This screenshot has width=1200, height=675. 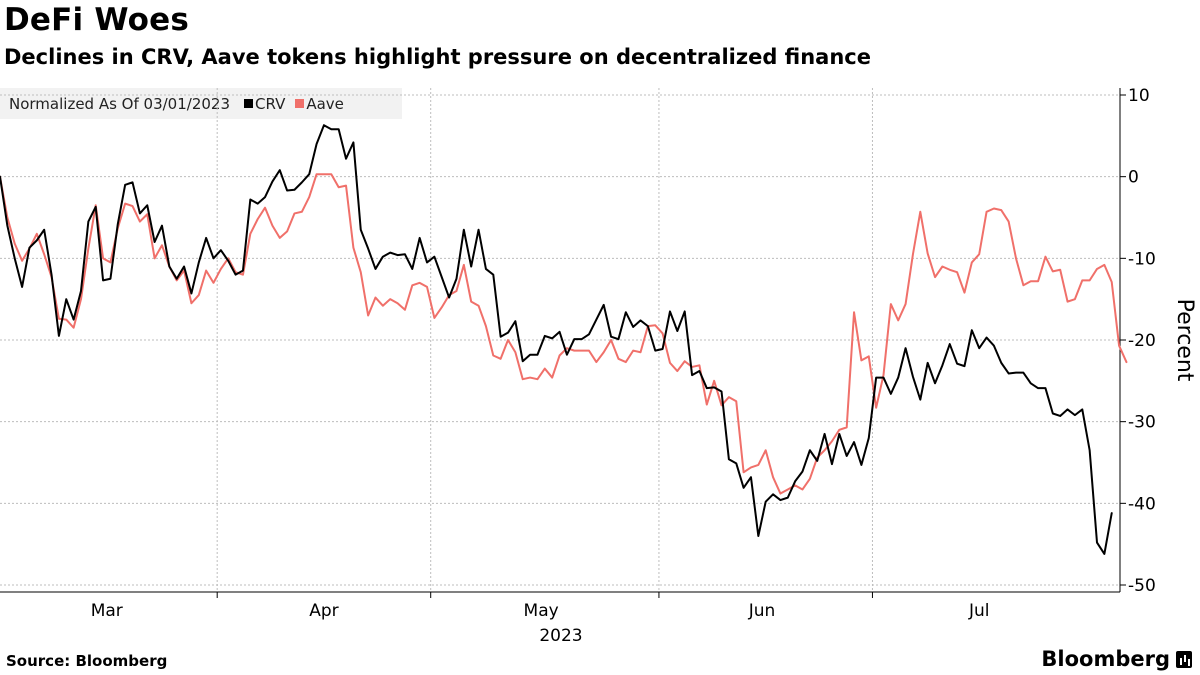 What do you see at coordinates (1142, 341) in the screenshot?
I see `y-tick-label: -20` at bounding box center [1142, 341].